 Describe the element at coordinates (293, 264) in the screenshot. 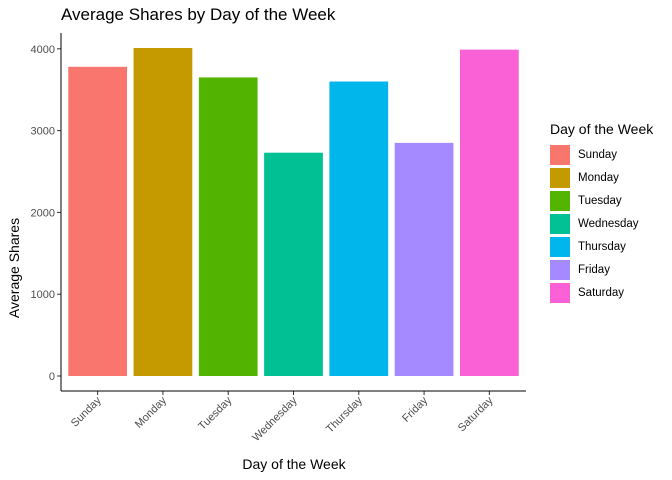

I see `bar-wednesday` at that location.